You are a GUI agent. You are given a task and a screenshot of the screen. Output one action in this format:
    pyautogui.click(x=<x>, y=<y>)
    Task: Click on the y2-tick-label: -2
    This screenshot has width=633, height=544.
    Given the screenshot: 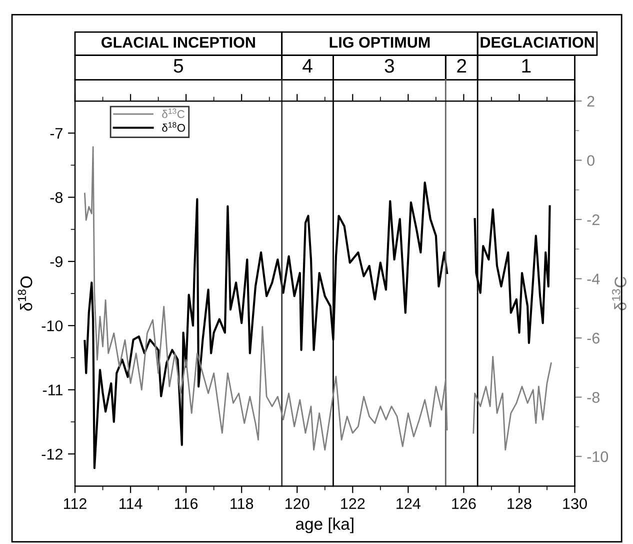 What is the action you would take?
    pyautogui.click(x=593, y=220)
    